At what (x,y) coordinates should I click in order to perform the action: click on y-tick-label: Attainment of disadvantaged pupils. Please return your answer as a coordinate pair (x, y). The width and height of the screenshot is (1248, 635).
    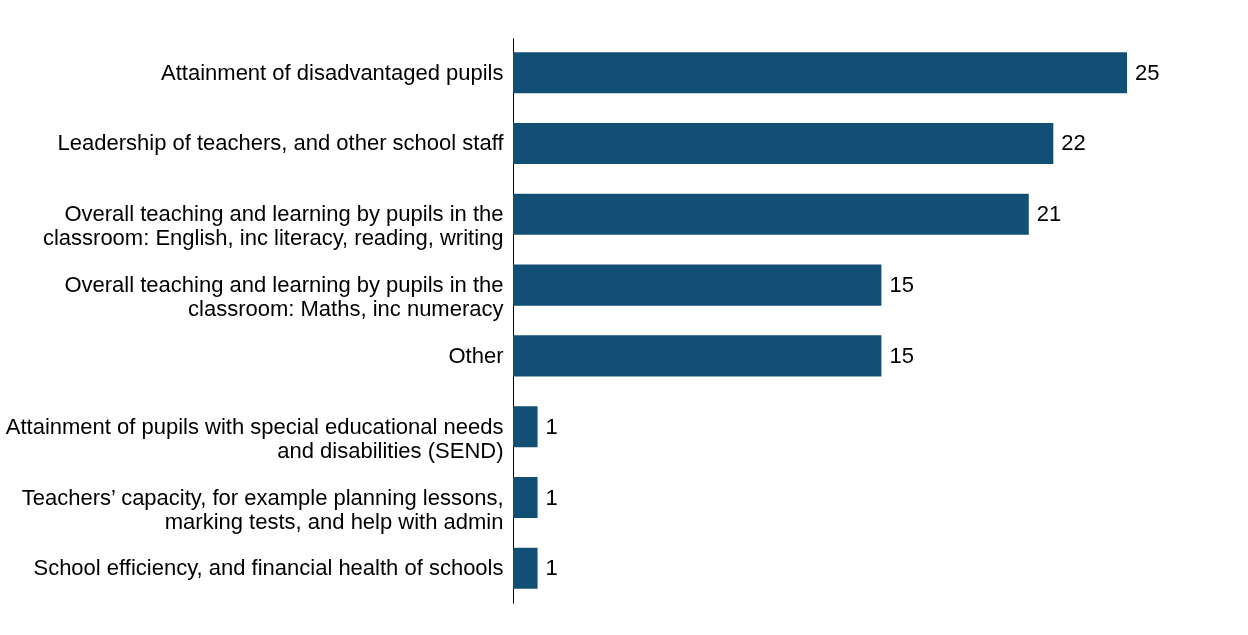
    Looking at the image, I should click on (332, 72).